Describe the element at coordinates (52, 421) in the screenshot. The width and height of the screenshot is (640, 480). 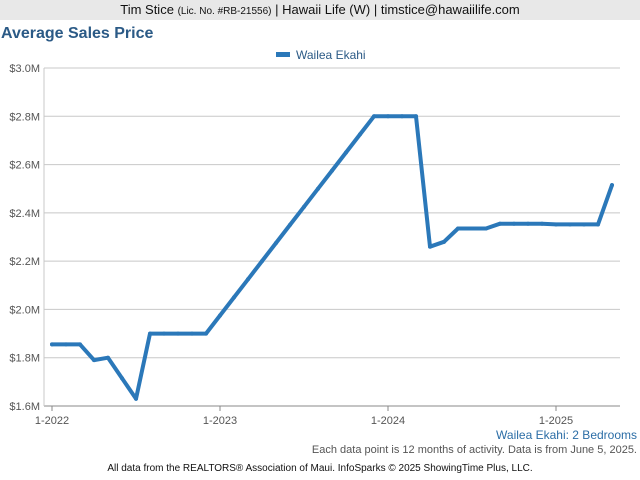
I see `x-tick-label: 1-2022` at that location.